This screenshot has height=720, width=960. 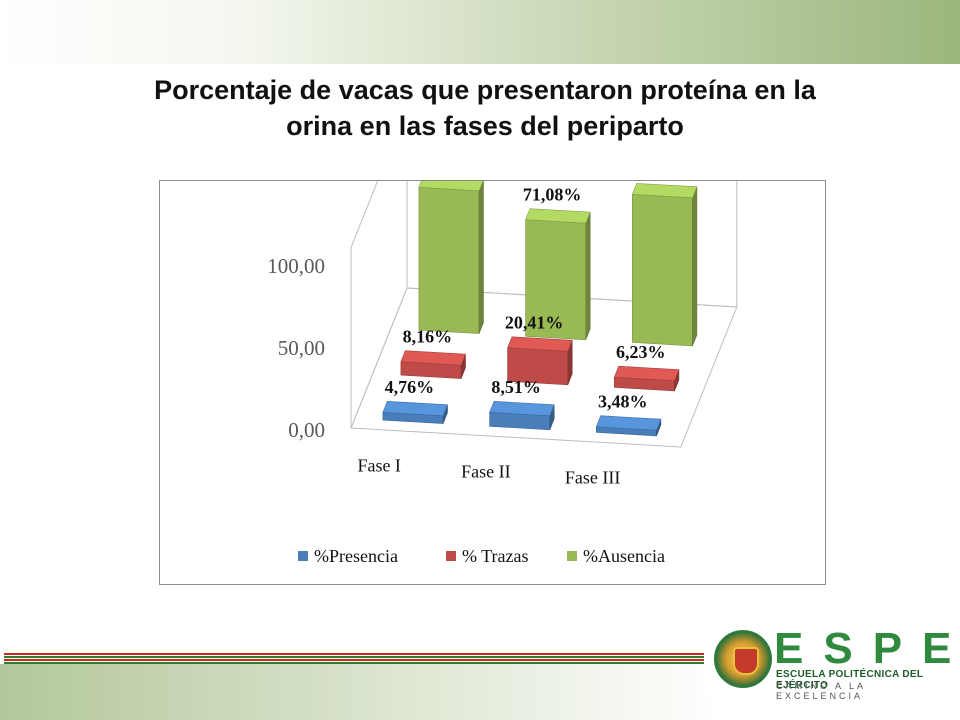 What do you see at coordinates (534, 323) in the screenshot?
I see `data-label: 20,41%` at bounding box center [534, 323].